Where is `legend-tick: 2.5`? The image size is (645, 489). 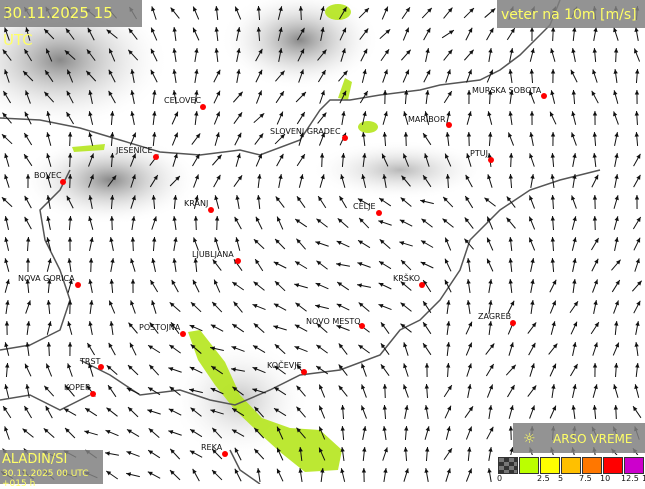
legend-tick: 2.5 is located at coordinates (543, 478).